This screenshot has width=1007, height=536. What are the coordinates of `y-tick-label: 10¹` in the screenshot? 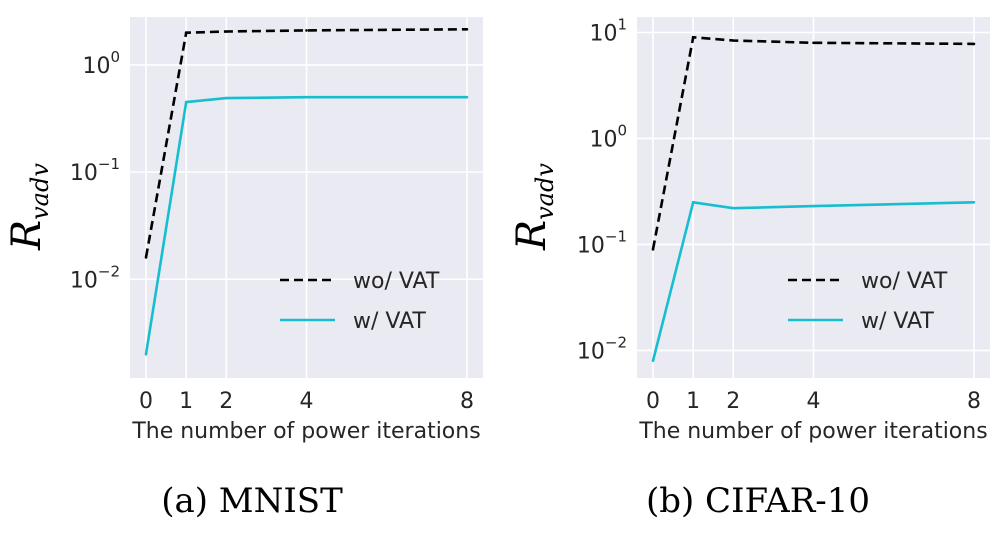 It's located at (608, 30).